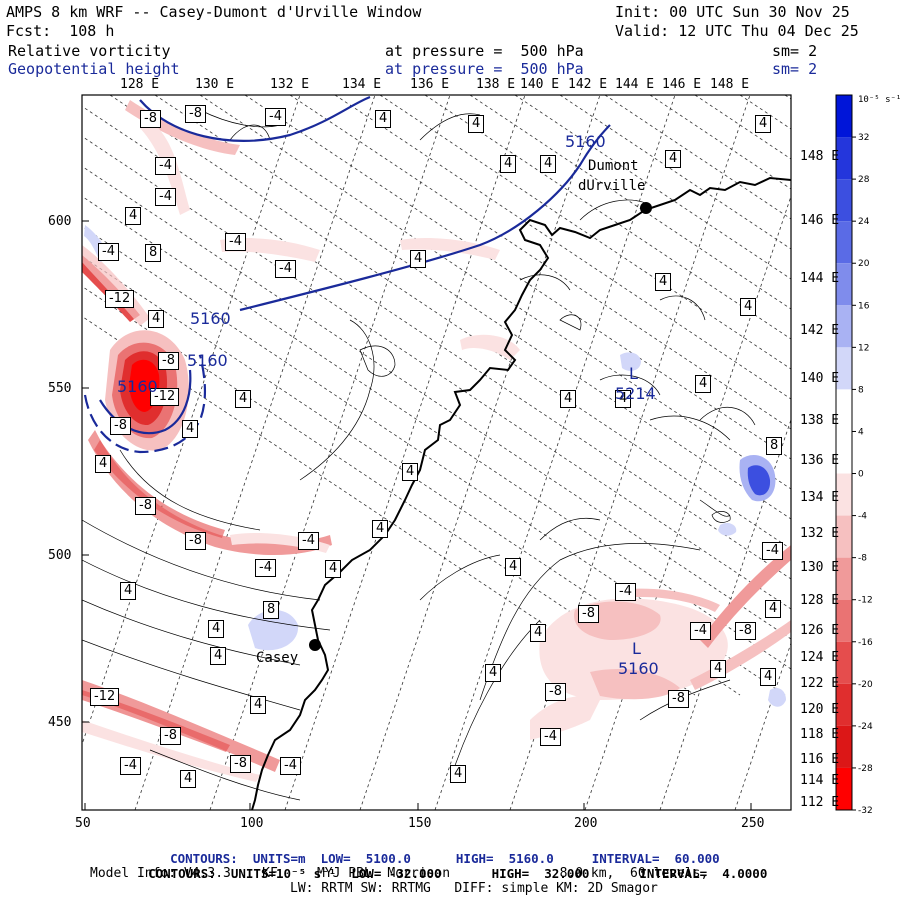  I want to click on y-tick-label: 550, so click(60, 388).